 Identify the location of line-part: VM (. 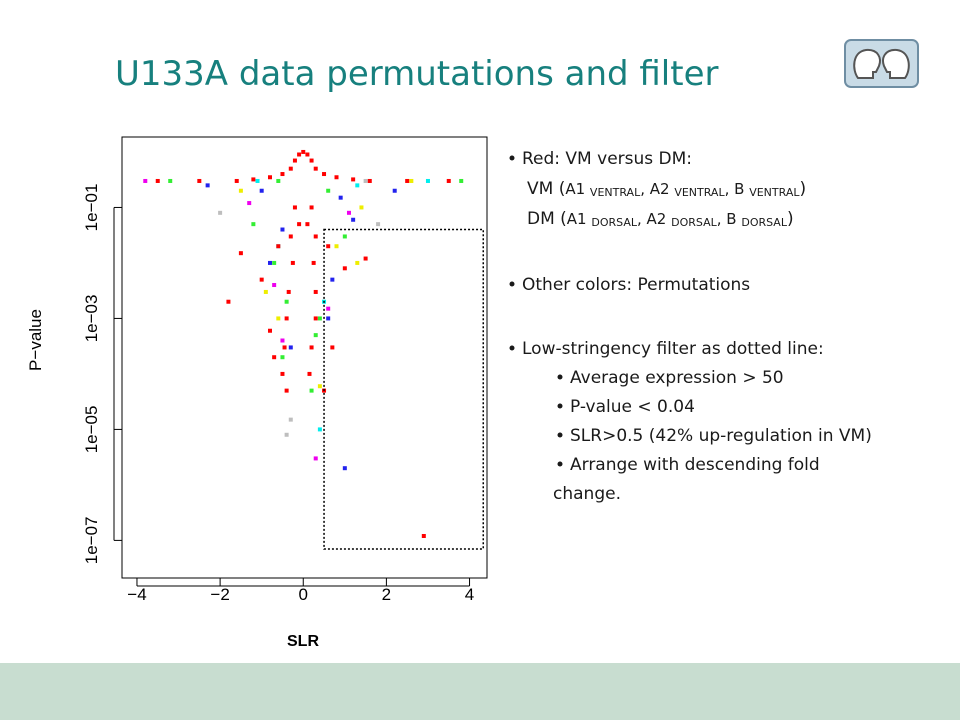
(546, 189).